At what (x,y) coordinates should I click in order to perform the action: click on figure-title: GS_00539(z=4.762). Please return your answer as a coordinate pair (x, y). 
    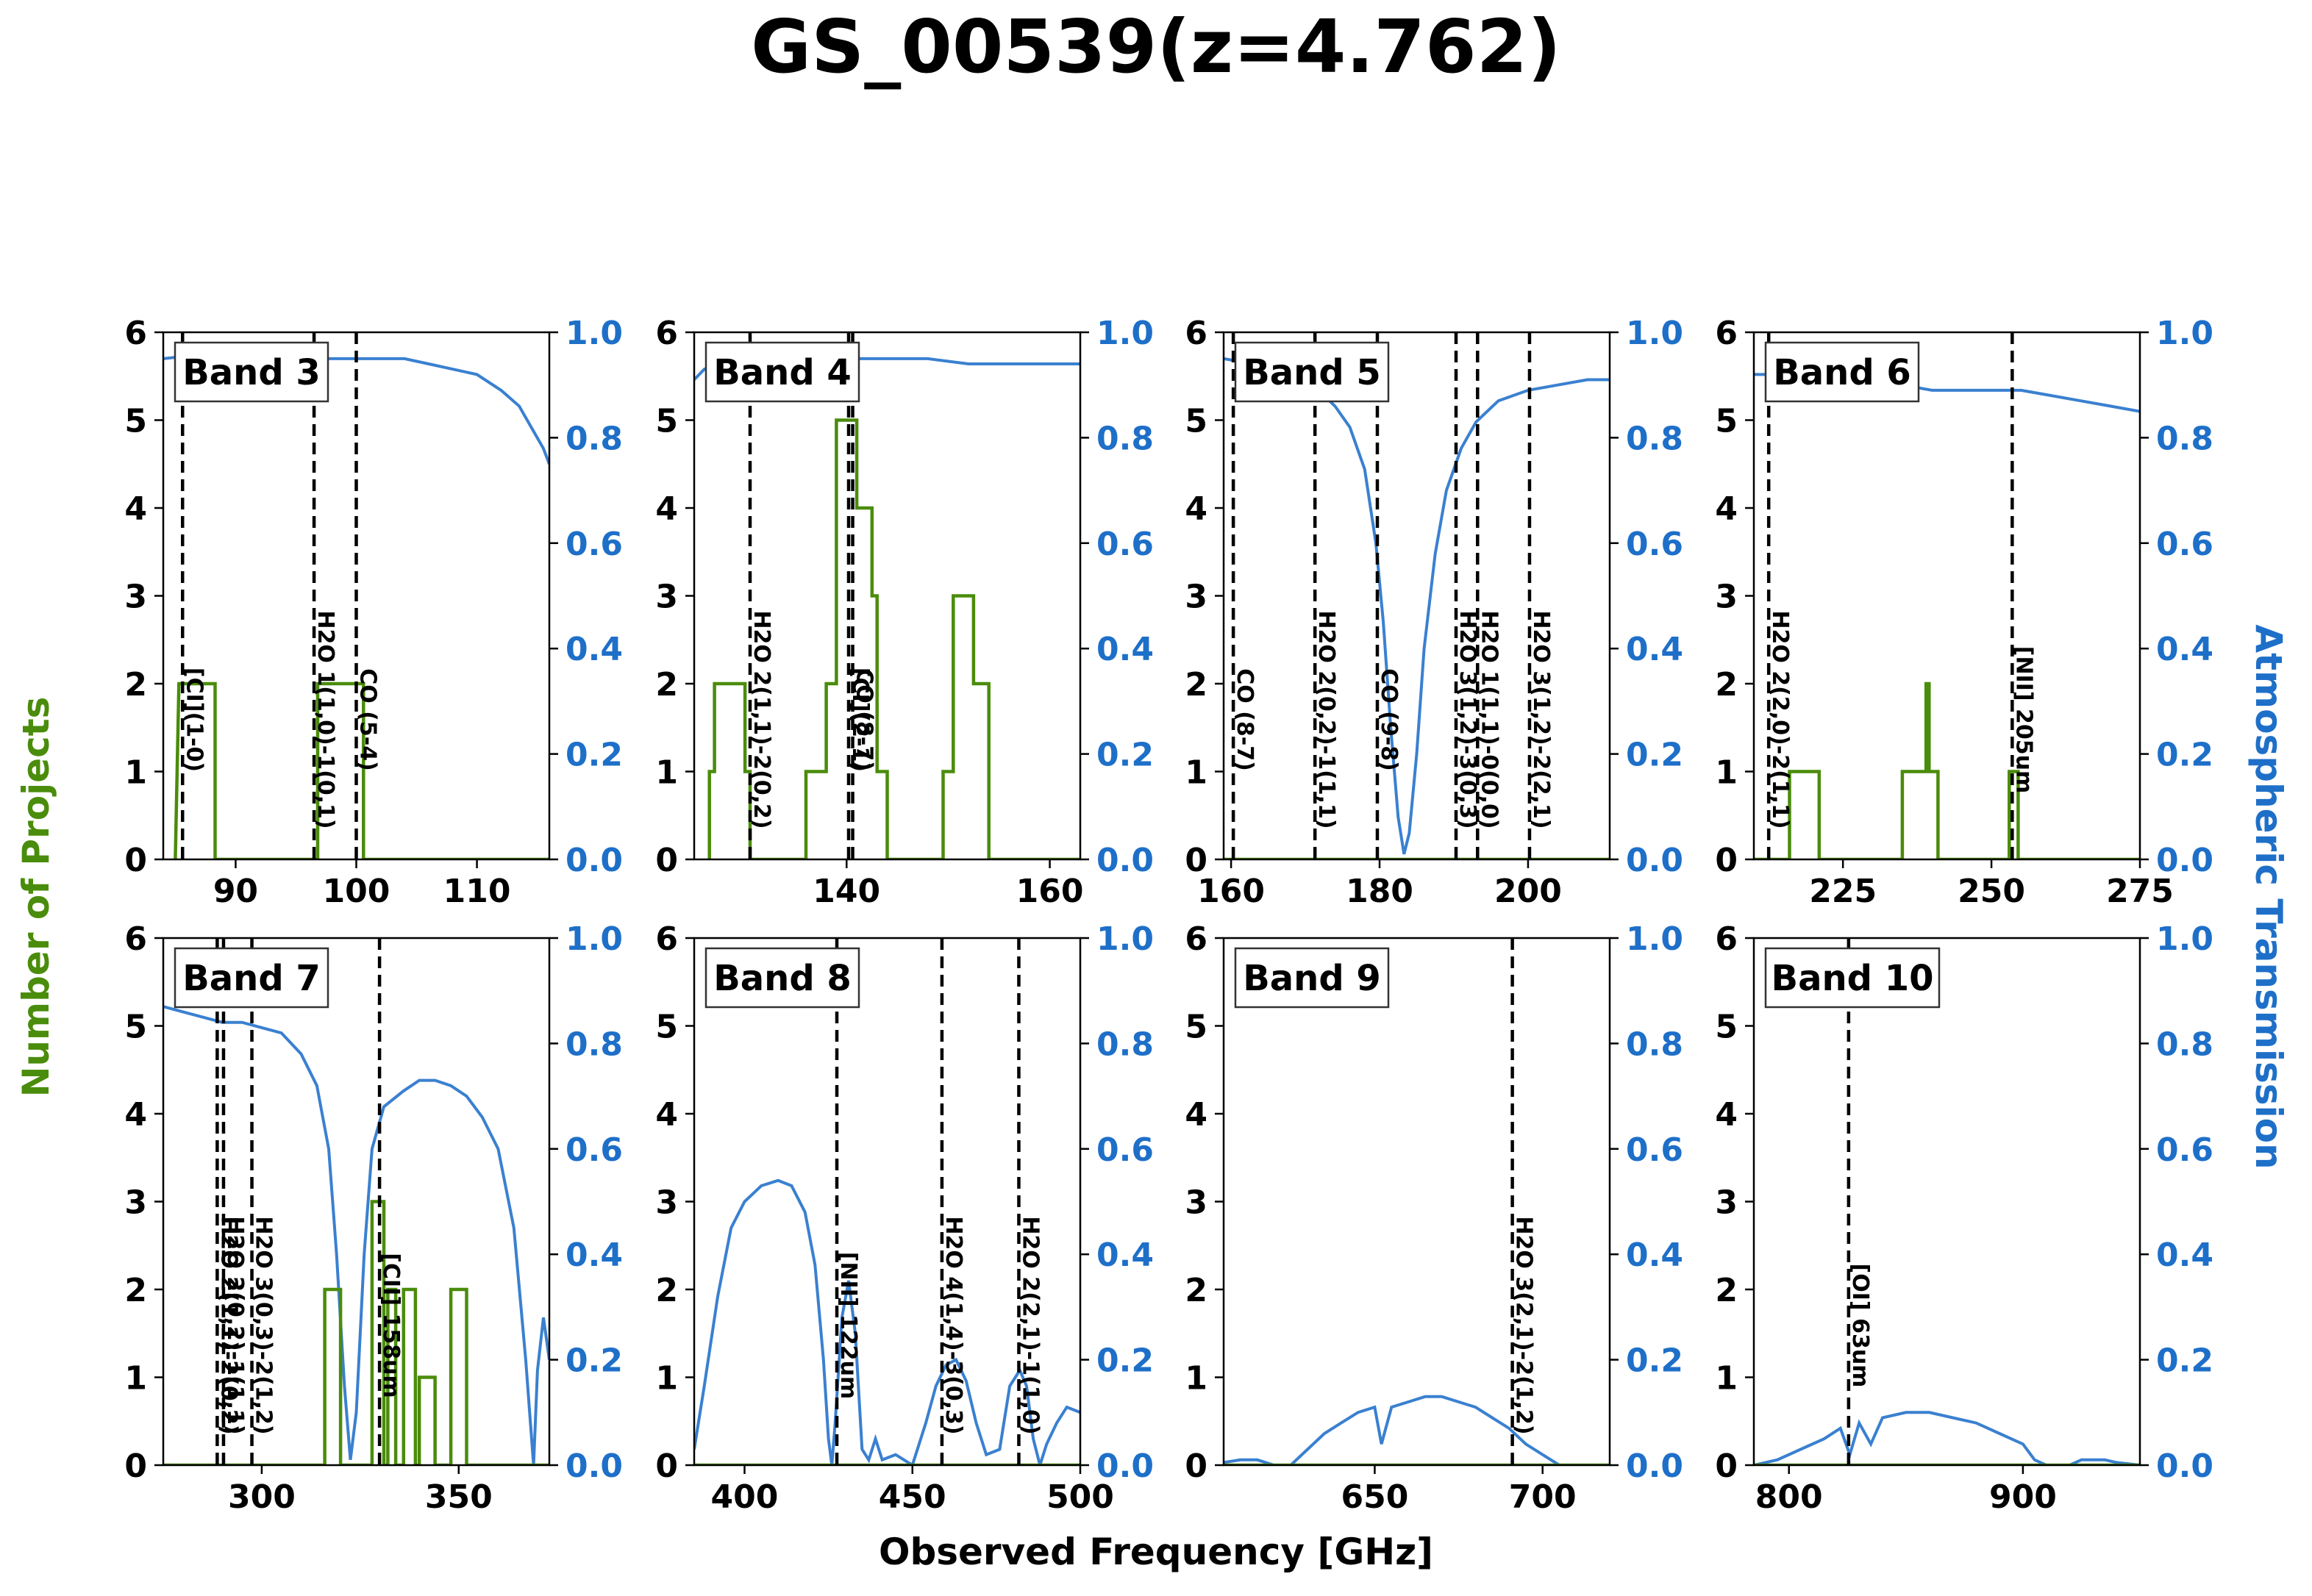
    Looking at the image, I should click on (1156, 47).